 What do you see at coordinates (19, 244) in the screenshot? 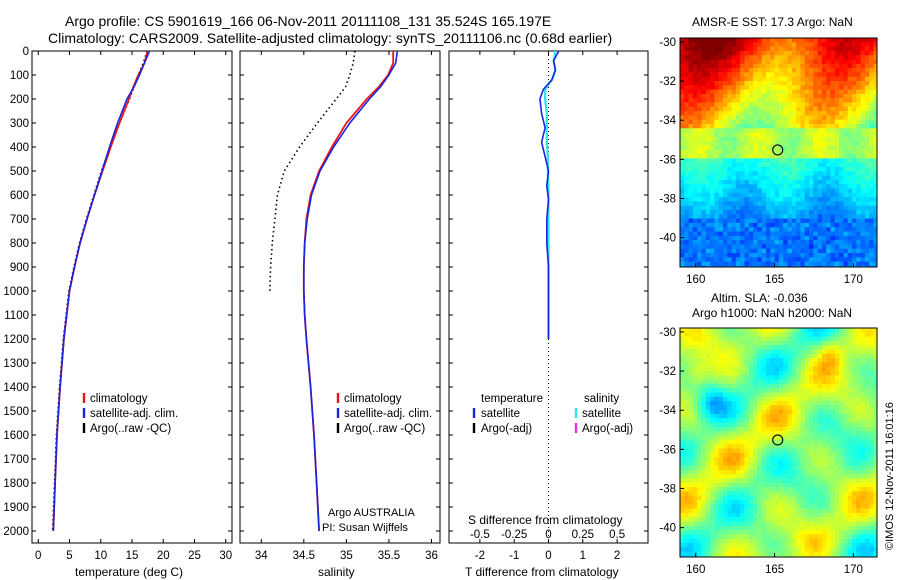
I see `y-tick-label: 800` at bounding box center [19, 244].